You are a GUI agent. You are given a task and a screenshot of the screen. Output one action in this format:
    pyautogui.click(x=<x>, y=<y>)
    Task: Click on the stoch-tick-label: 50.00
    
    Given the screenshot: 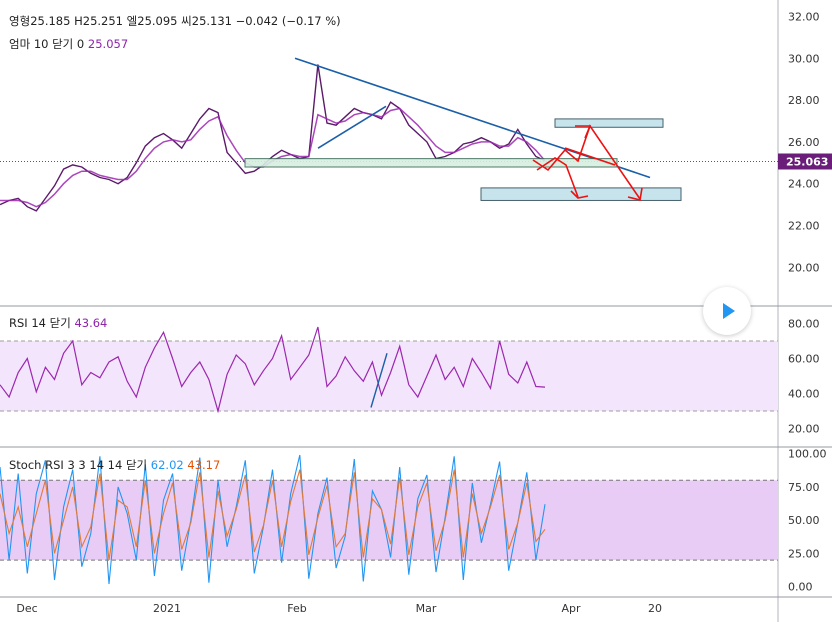 What is the action you would take?
    pyautogui.click(x=804, y=520)
    